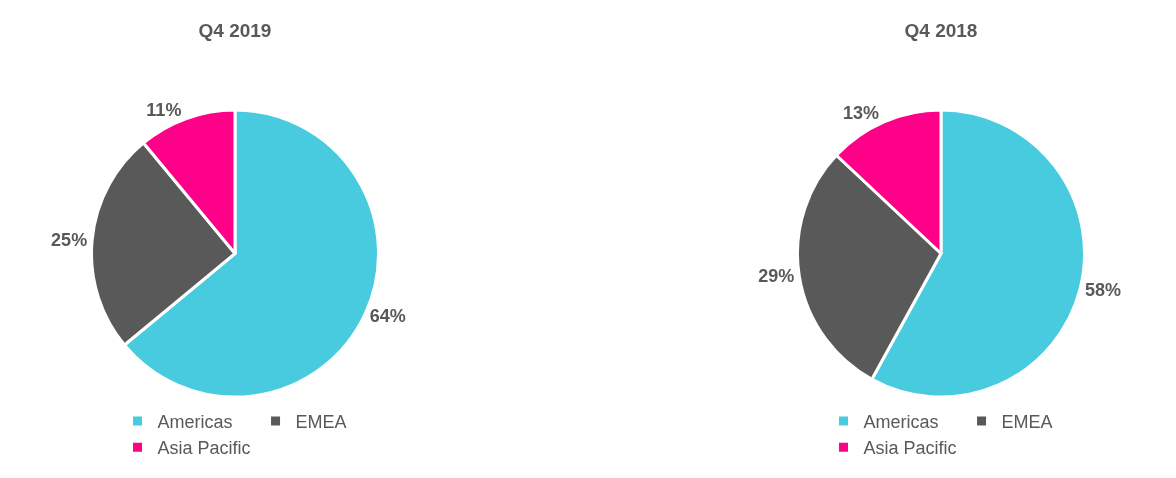 The width and height of the screenshot is (1176, 478). What do you see at coordinates (387, 316) in the screenshot?
I see `data-label: 64%` at bounding box center [387, 316].